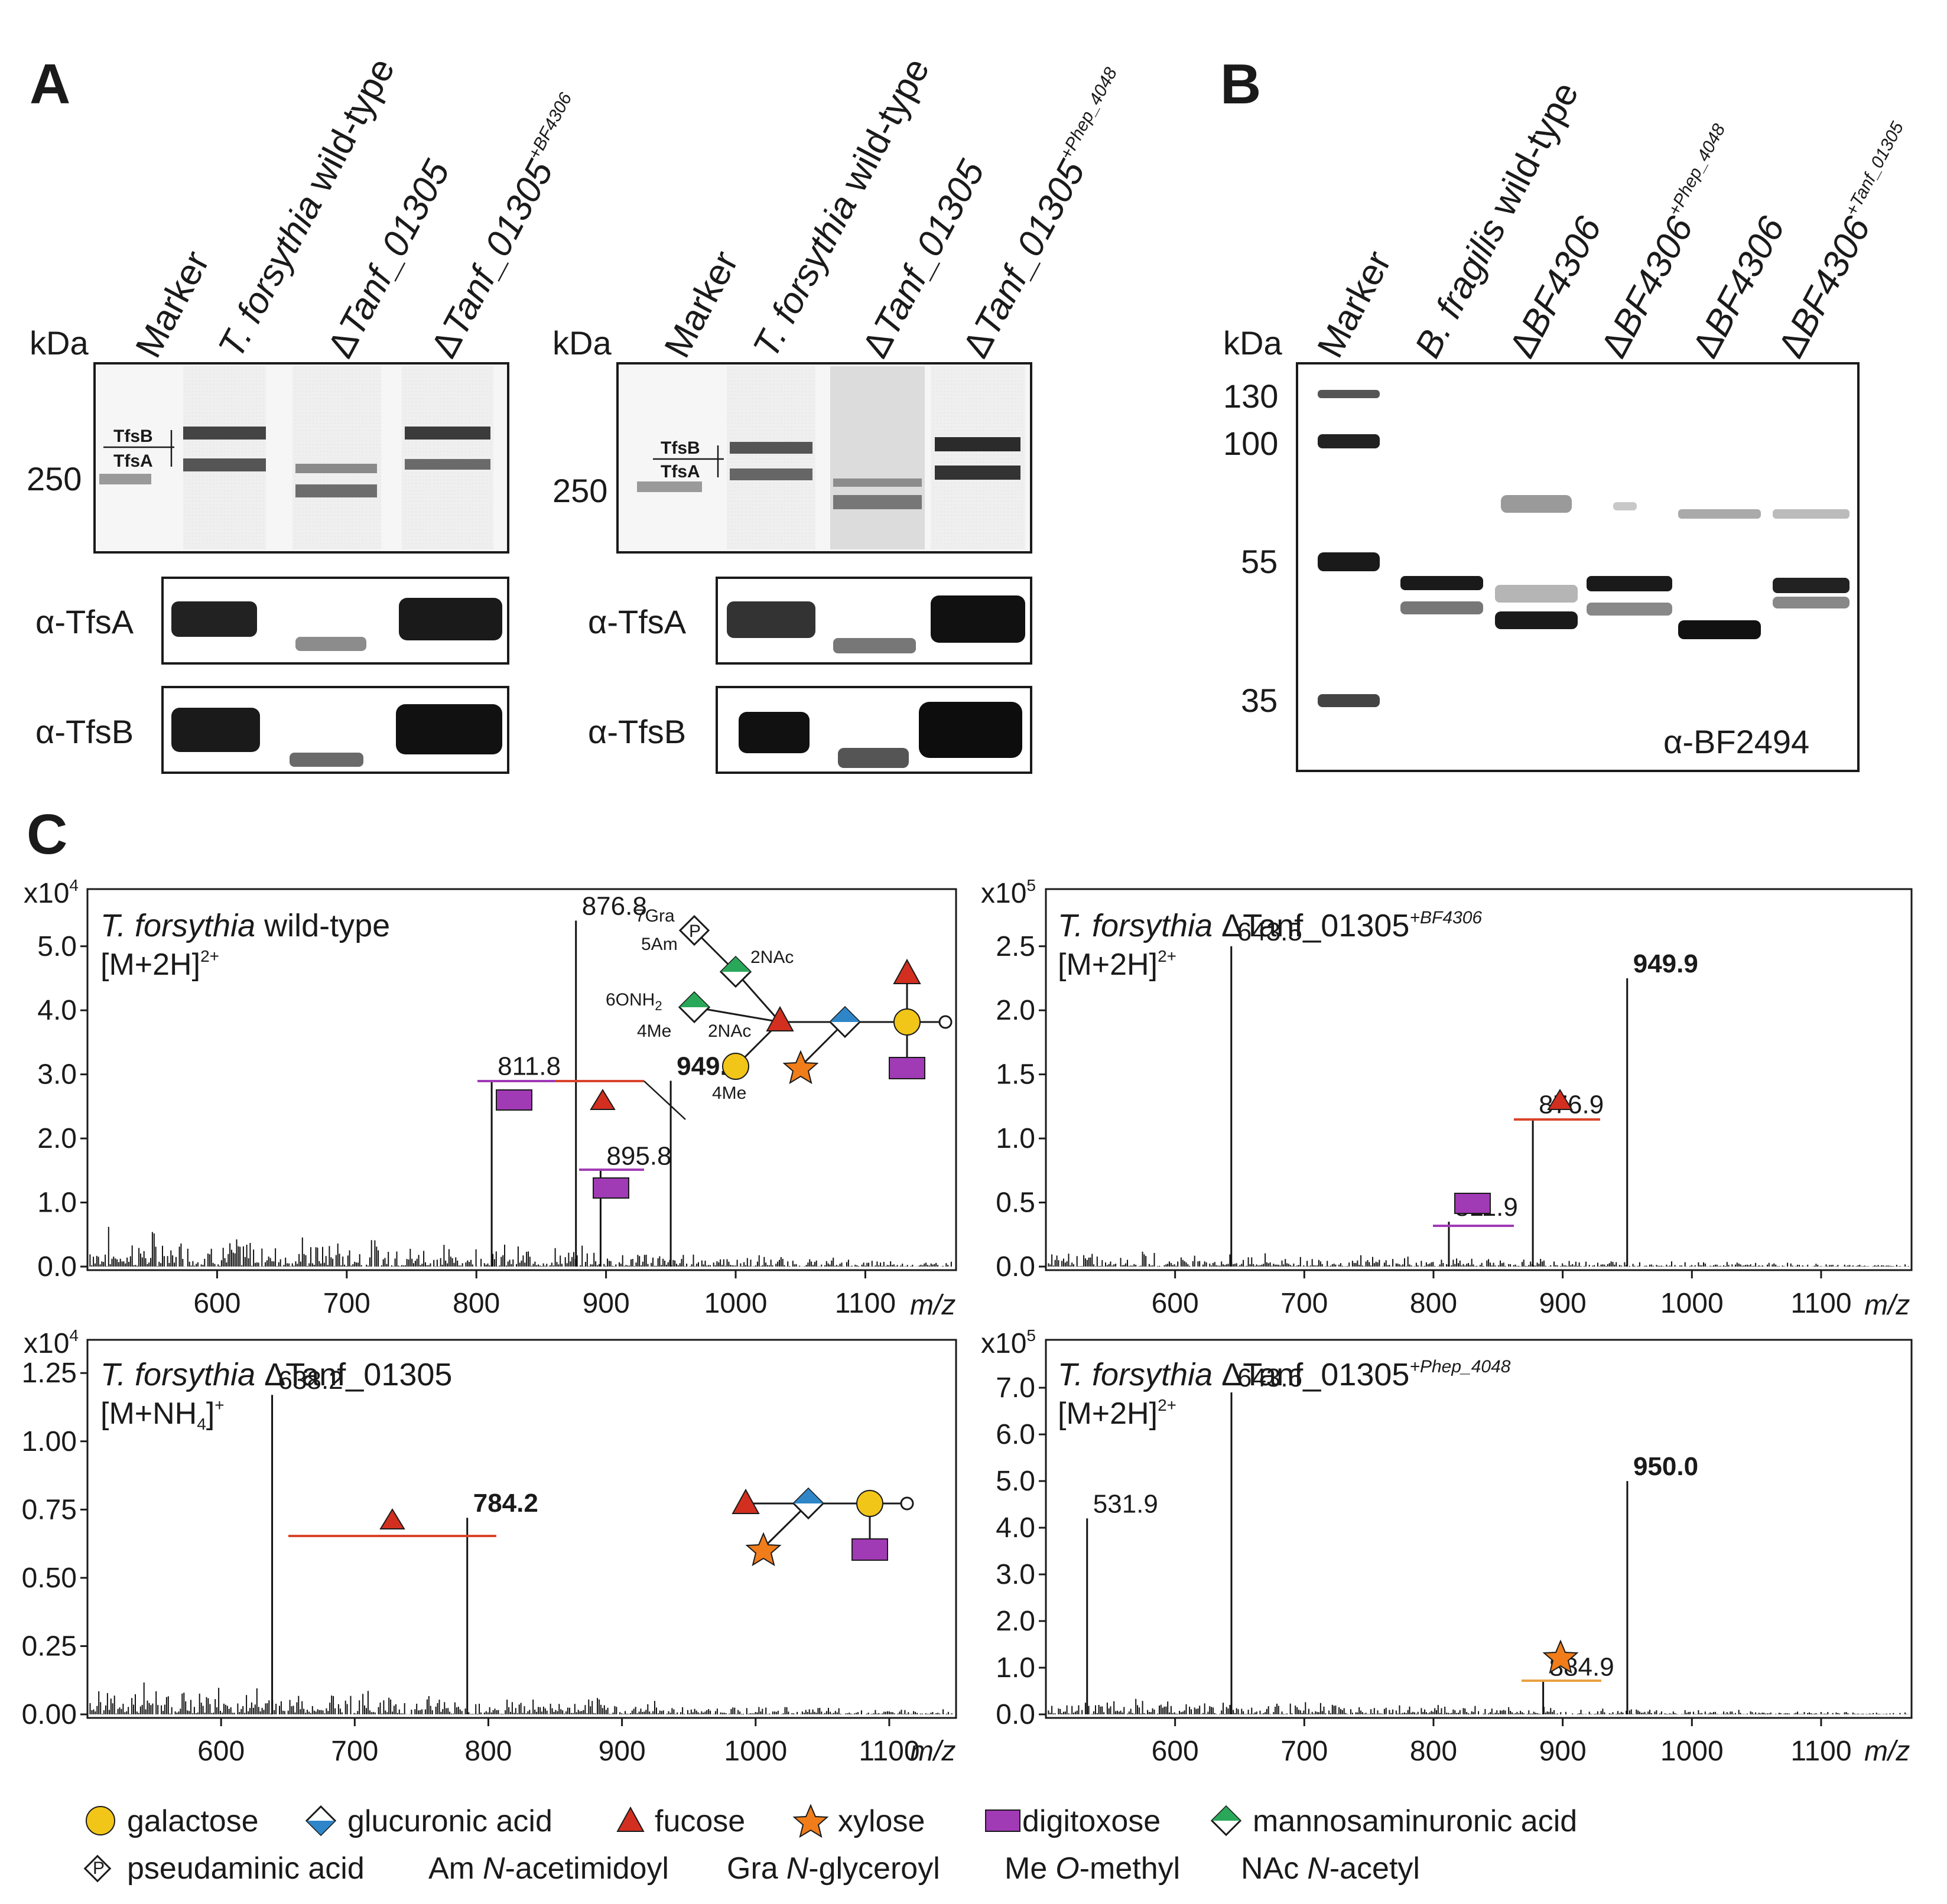 The width and height of the screenshot is (1947, 1904). Describe the element at coordinates (49, 1646) in the screenshot. I see `y-tick-label: 0.25` at that location.